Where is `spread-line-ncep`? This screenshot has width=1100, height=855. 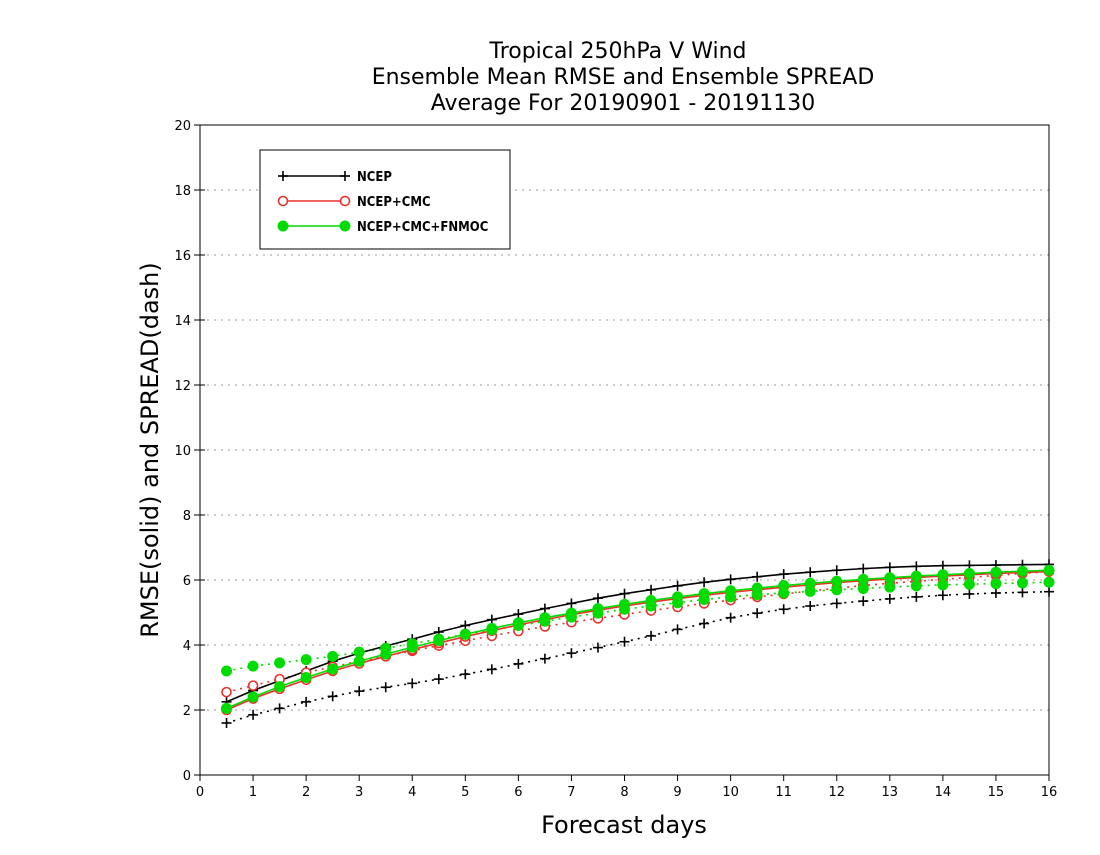 spread-line-ncep is located at coordinates (638, 657).